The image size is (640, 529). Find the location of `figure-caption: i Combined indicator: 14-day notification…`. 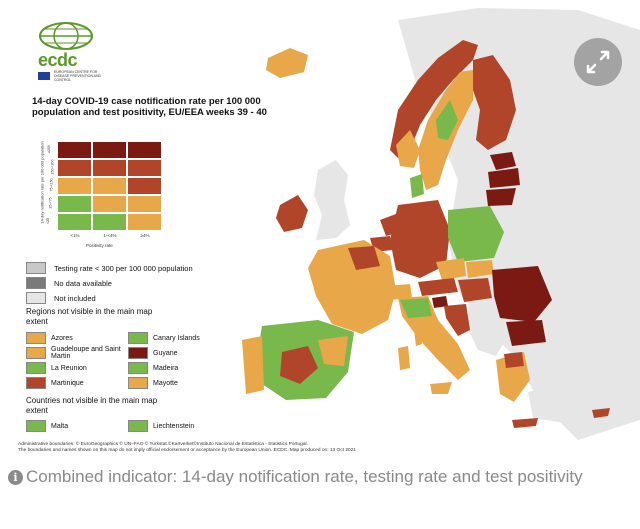

figure-caption: i Combined indicator: 14-day notification… is located at coordinates (318, 477).